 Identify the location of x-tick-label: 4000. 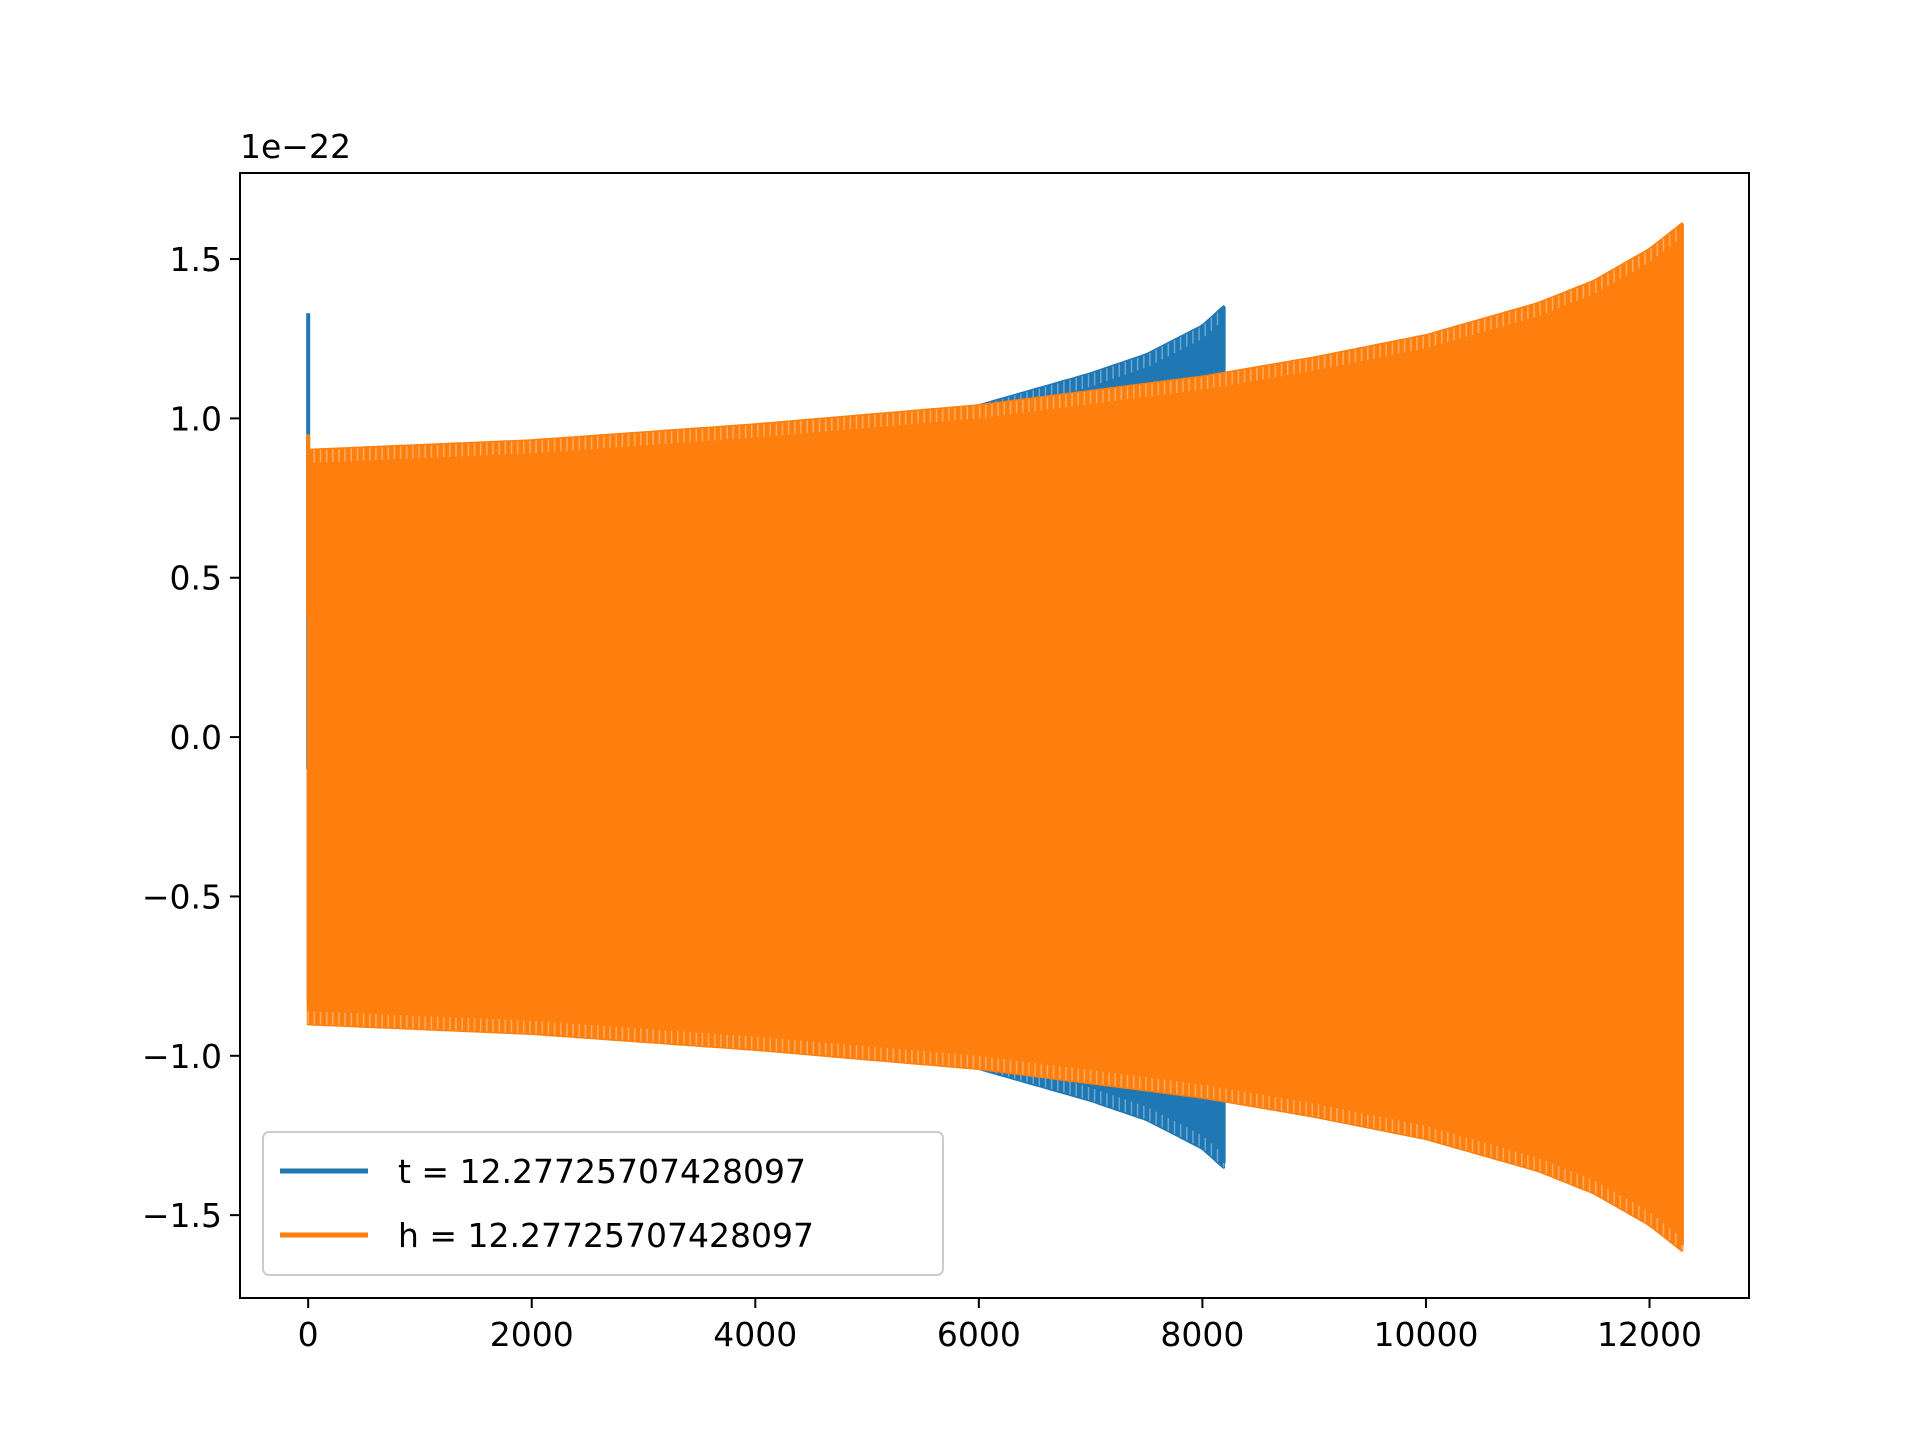
(755, 1334).